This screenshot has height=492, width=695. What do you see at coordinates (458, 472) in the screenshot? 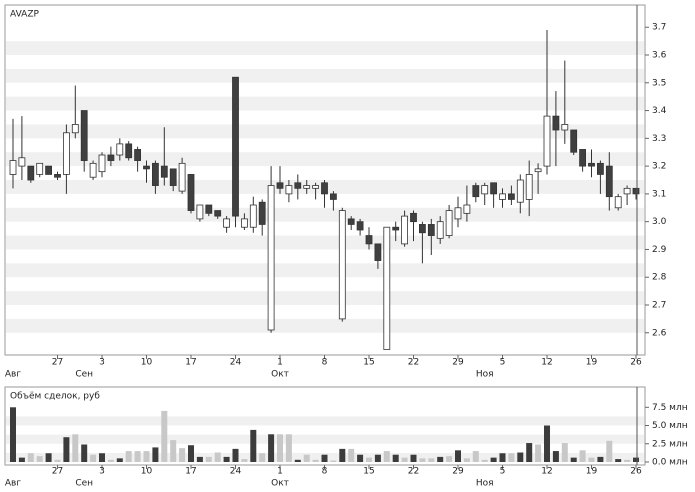
I see `x-tick-label: 29` at bounding box center [458, 472].